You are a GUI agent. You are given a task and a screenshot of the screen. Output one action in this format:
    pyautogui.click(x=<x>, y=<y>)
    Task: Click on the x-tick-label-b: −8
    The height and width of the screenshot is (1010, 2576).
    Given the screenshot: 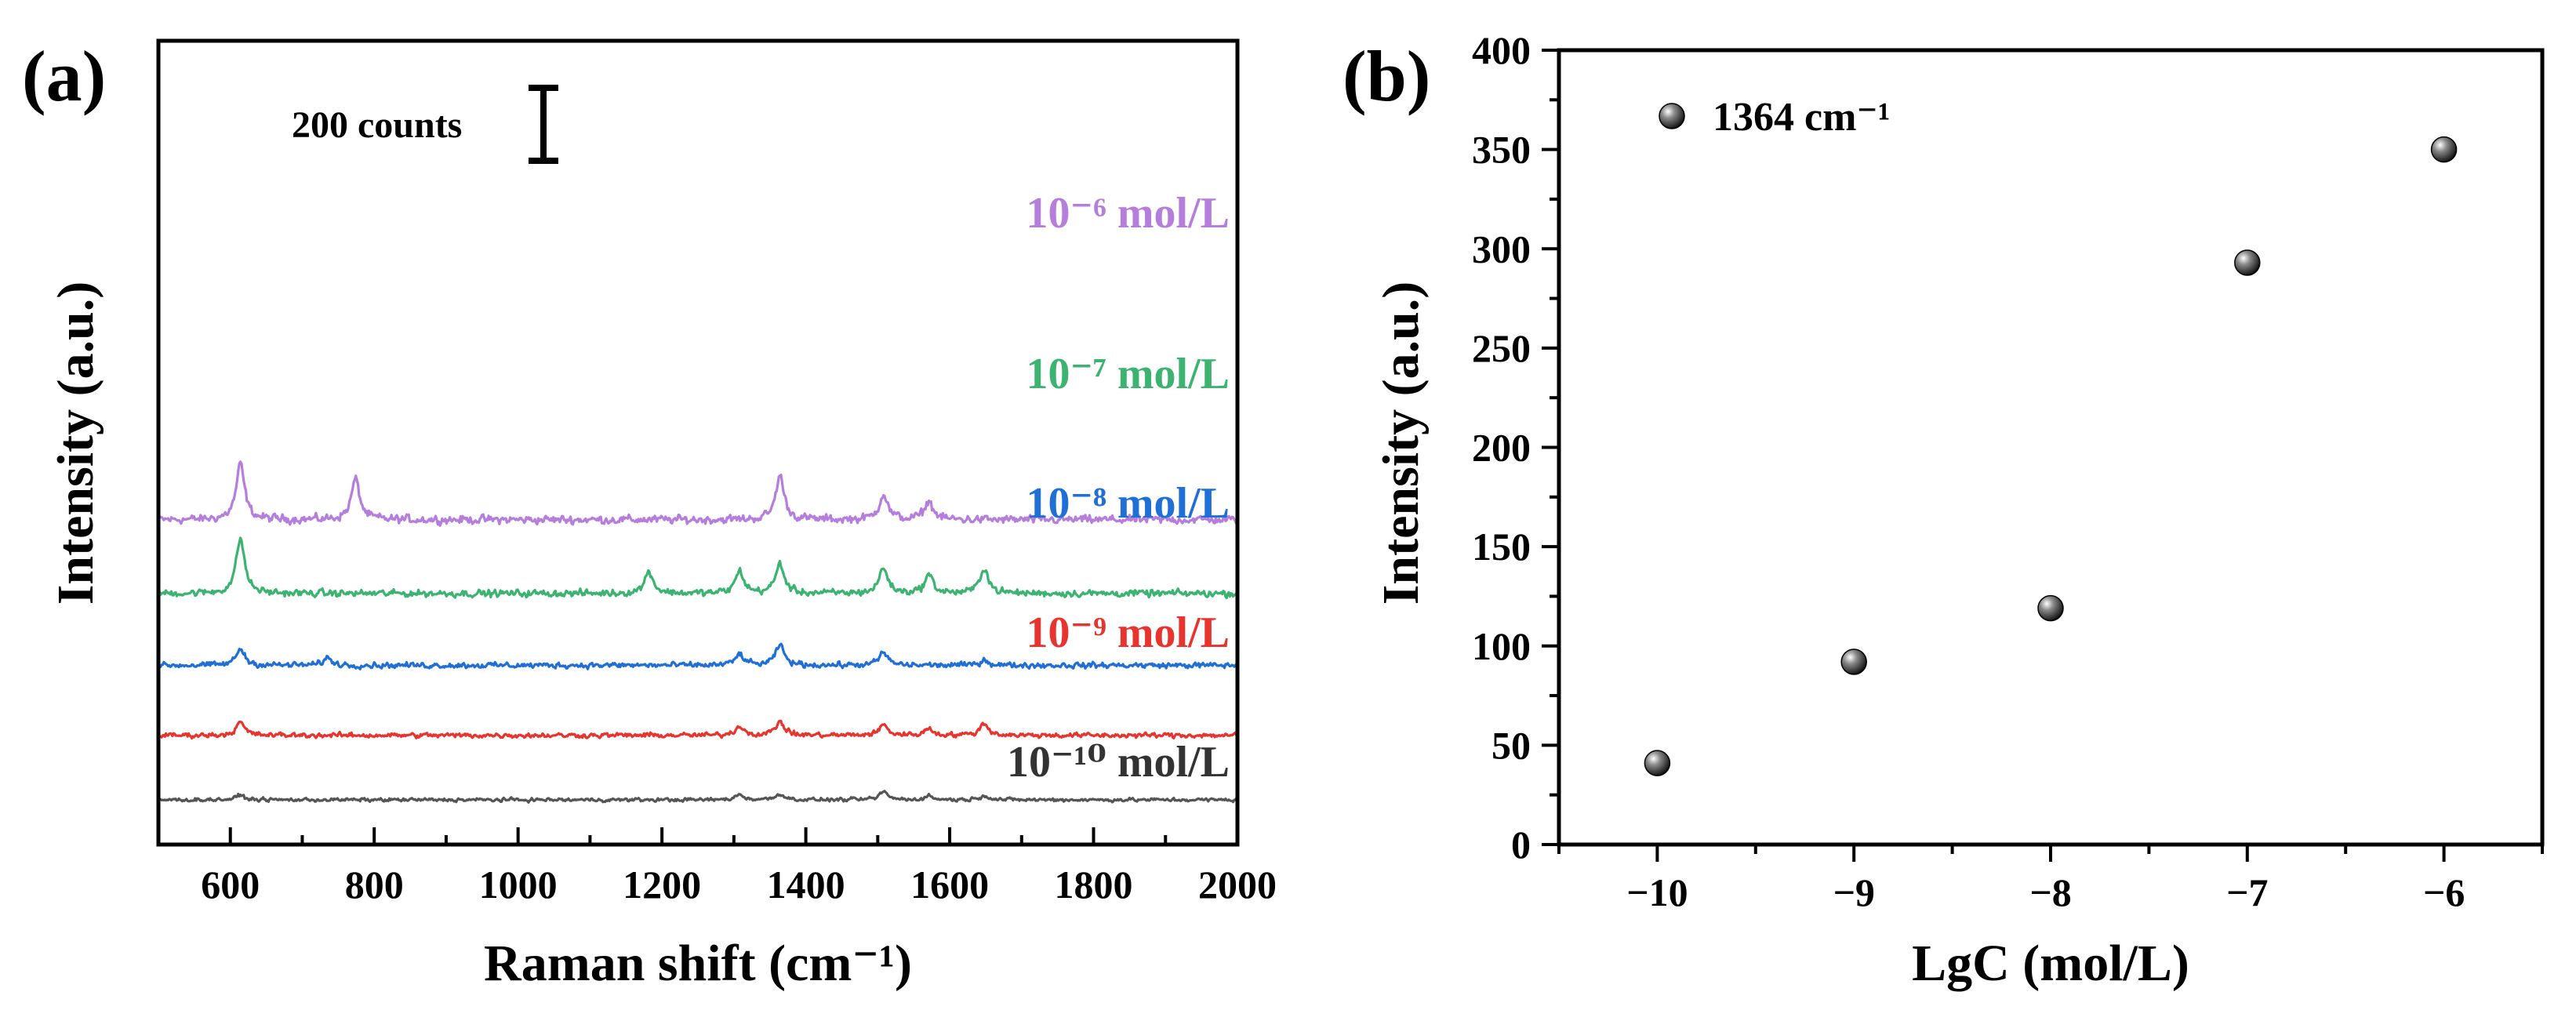 What is the action you would take?
    pyautogui.click(x=2050, y=892)
    